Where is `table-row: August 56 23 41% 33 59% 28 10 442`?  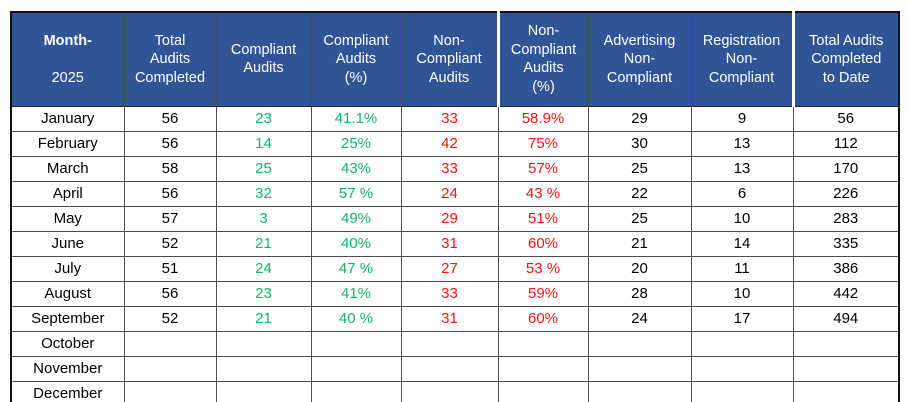
table-row: August 56 23 41% 33 59% 28 10 442 is located at coordinates (455, 293).